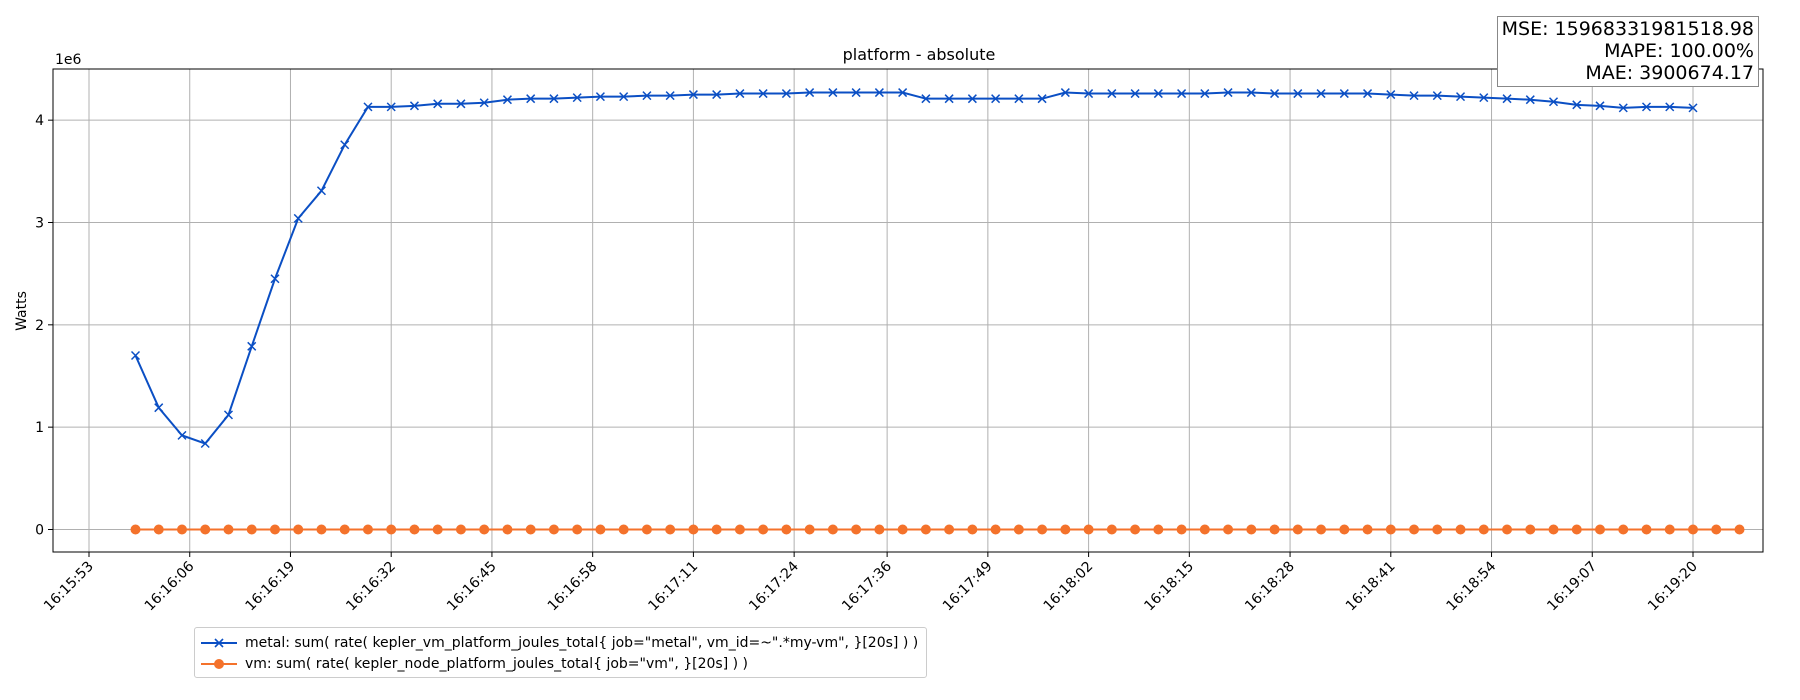  I want to click on y-tick-label: 0, so click(39, 530).